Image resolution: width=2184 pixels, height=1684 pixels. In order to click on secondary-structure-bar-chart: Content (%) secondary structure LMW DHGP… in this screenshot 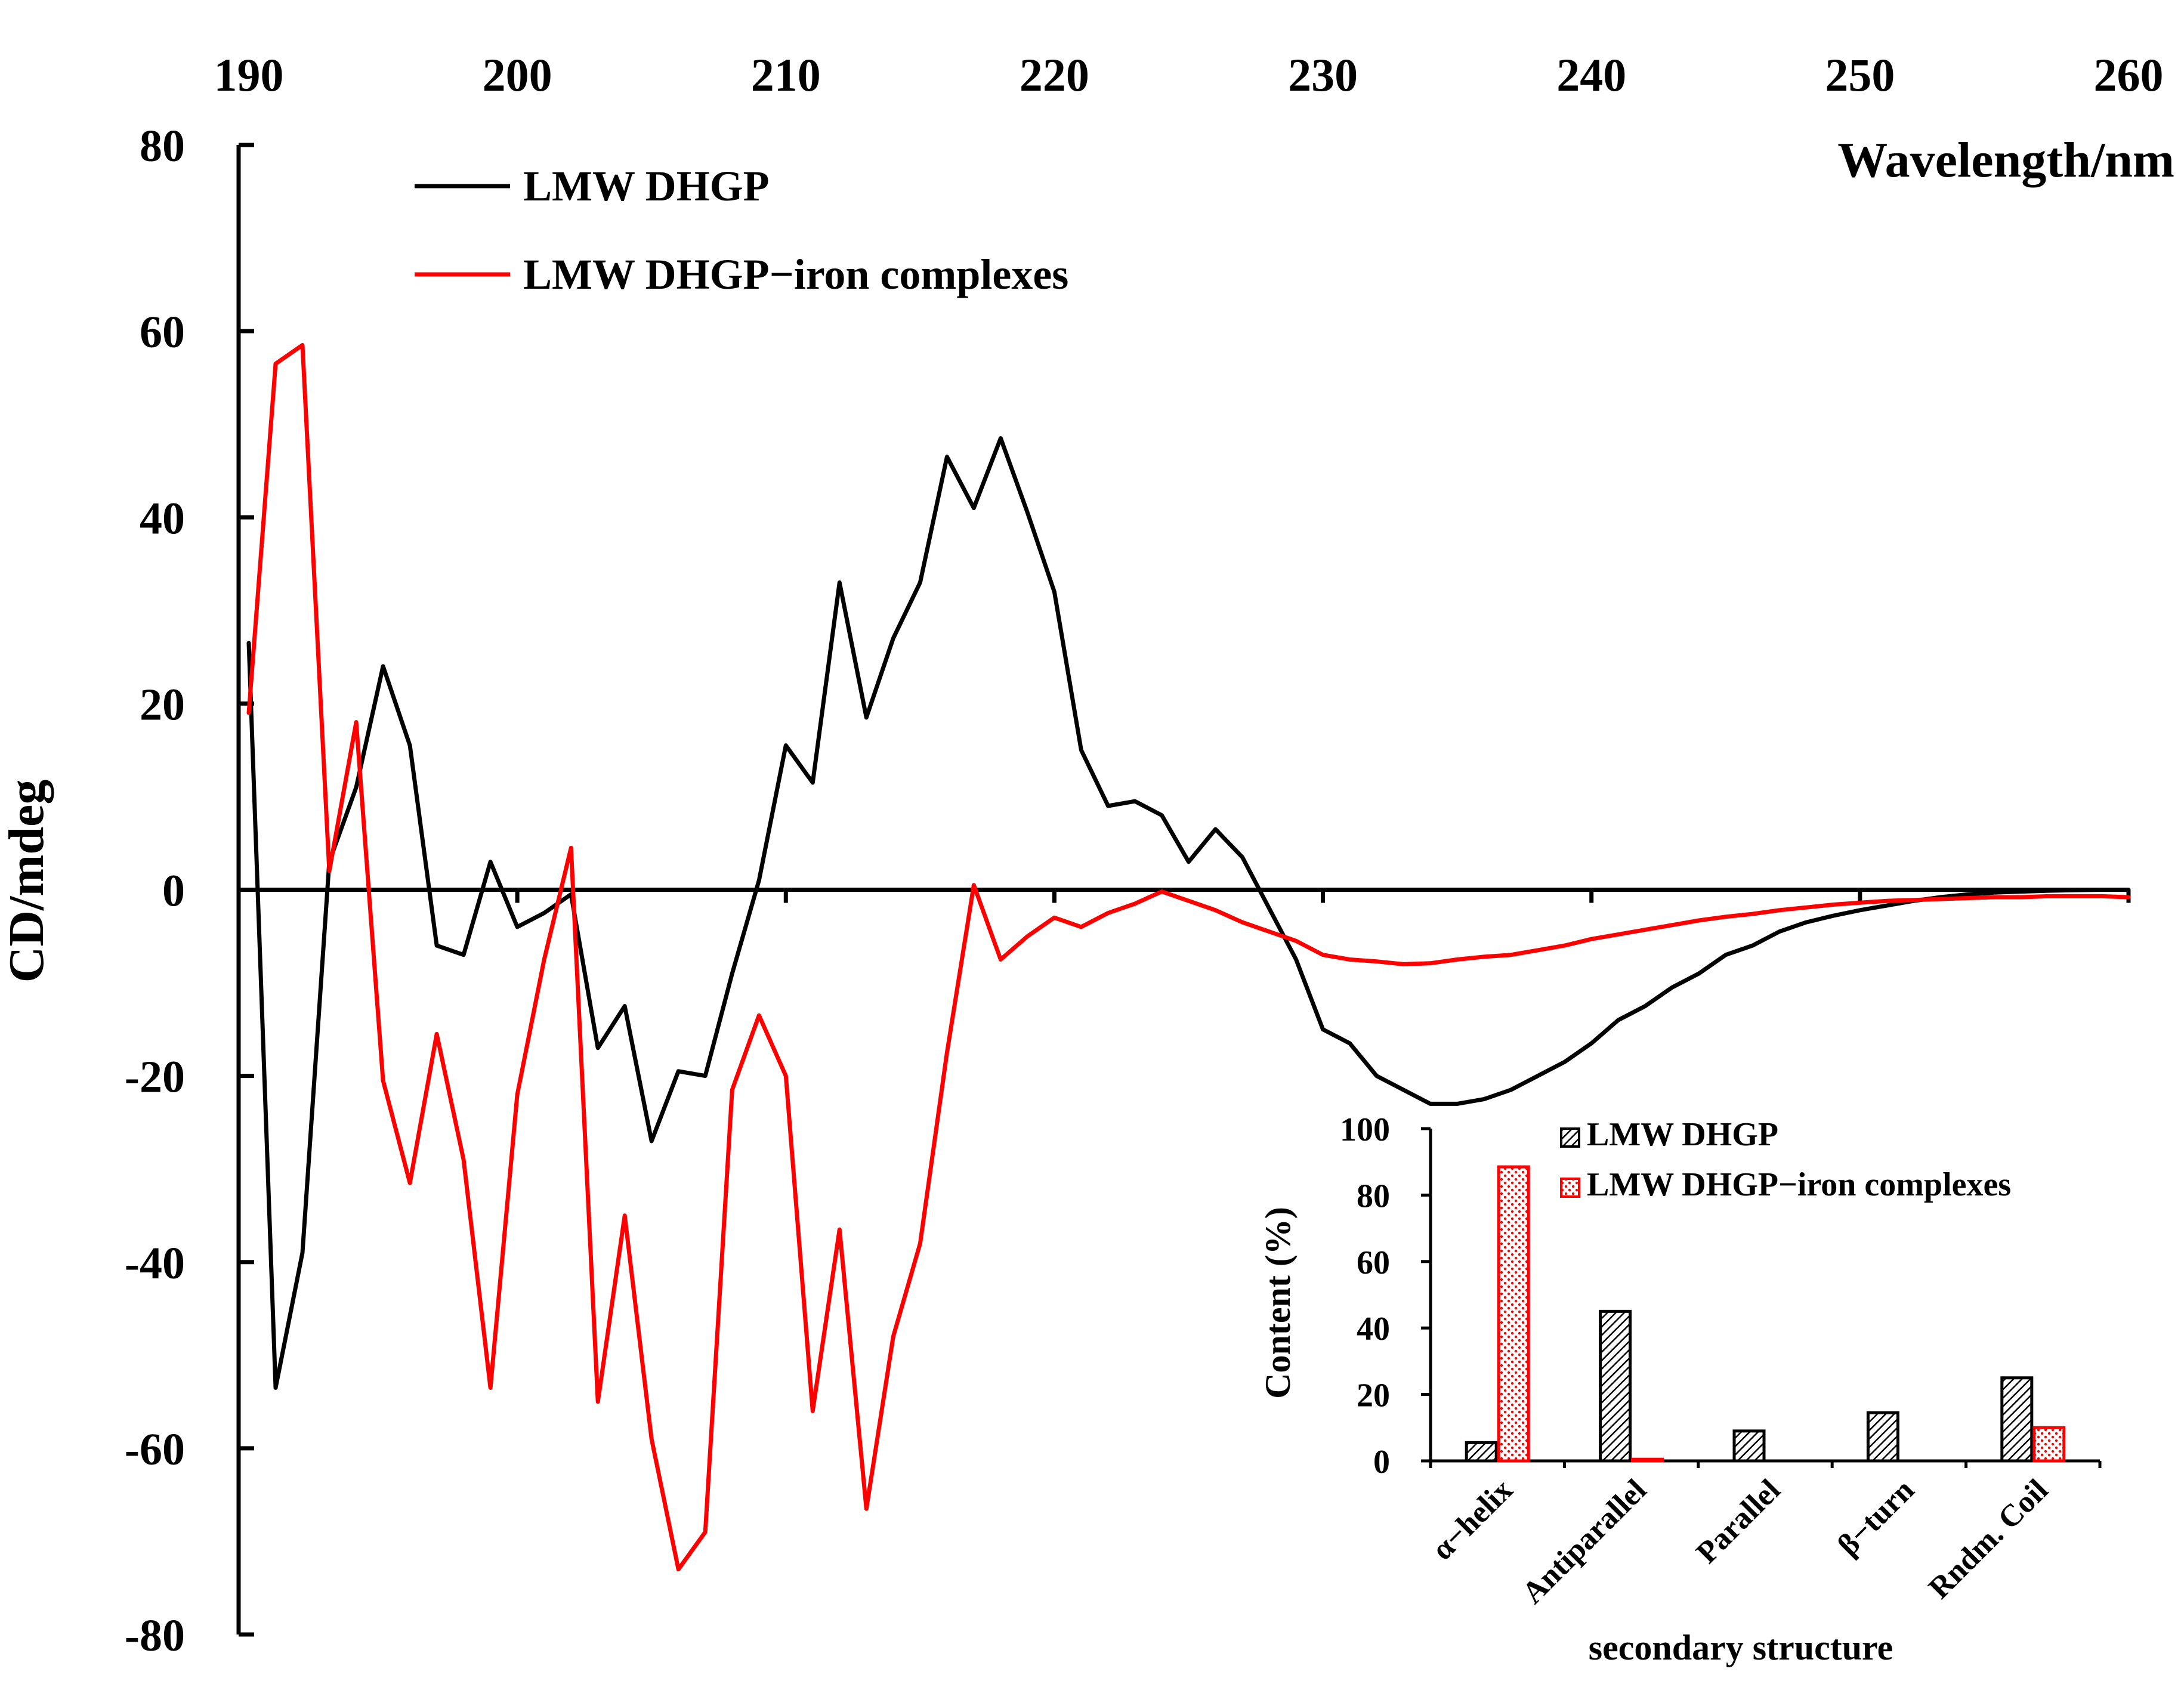, I will do `click(1680, 1389)`.